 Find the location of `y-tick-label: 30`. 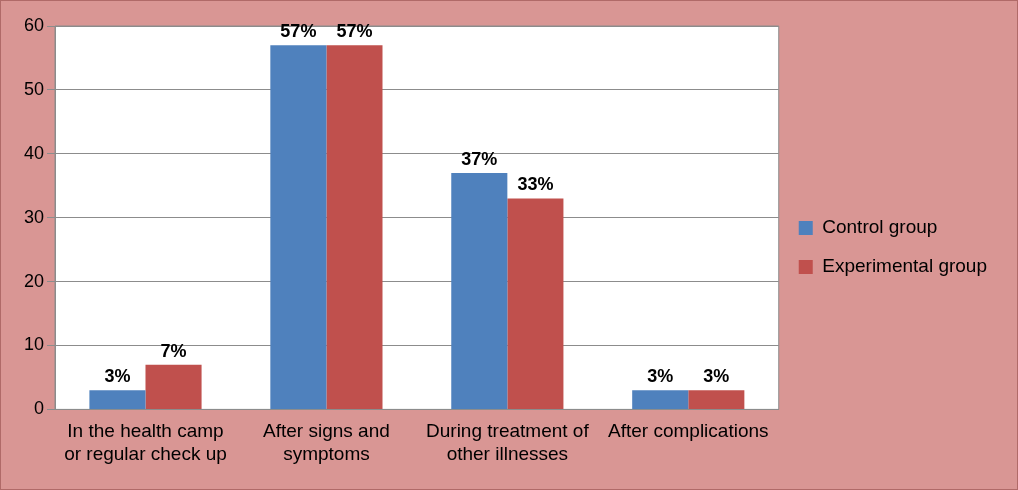

y-tick-label: 30 is located at coordinates (34, 216).